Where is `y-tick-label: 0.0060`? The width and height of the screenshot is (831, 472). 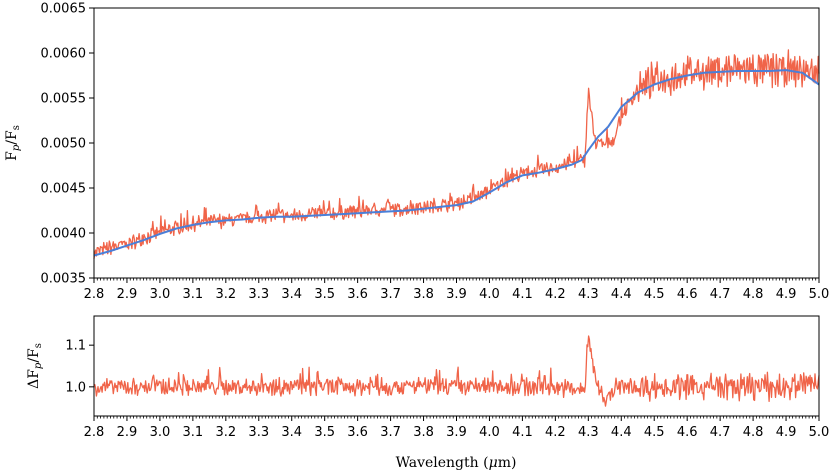 y-tick-label: 0.0060 is located at coordinates (64, 54).